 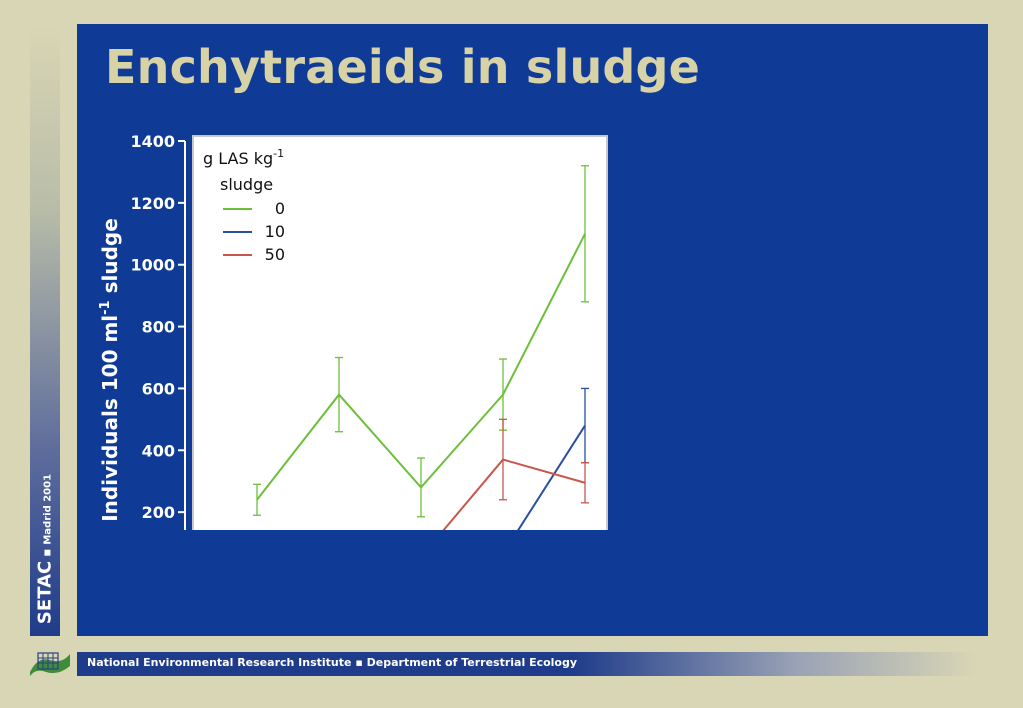 What do you see at coordinates (105, 307) in the screenshot?
I see `y-axis-label-superscript: -1` at bounding box center [105, 307].